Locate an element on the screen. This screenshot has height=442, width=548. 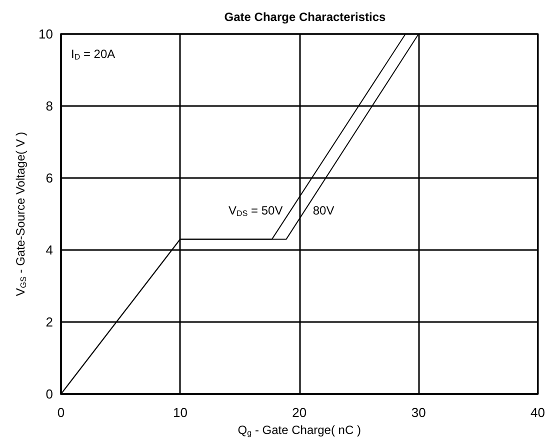
x-tick-label: 40 is located at coordinates (538, 412).